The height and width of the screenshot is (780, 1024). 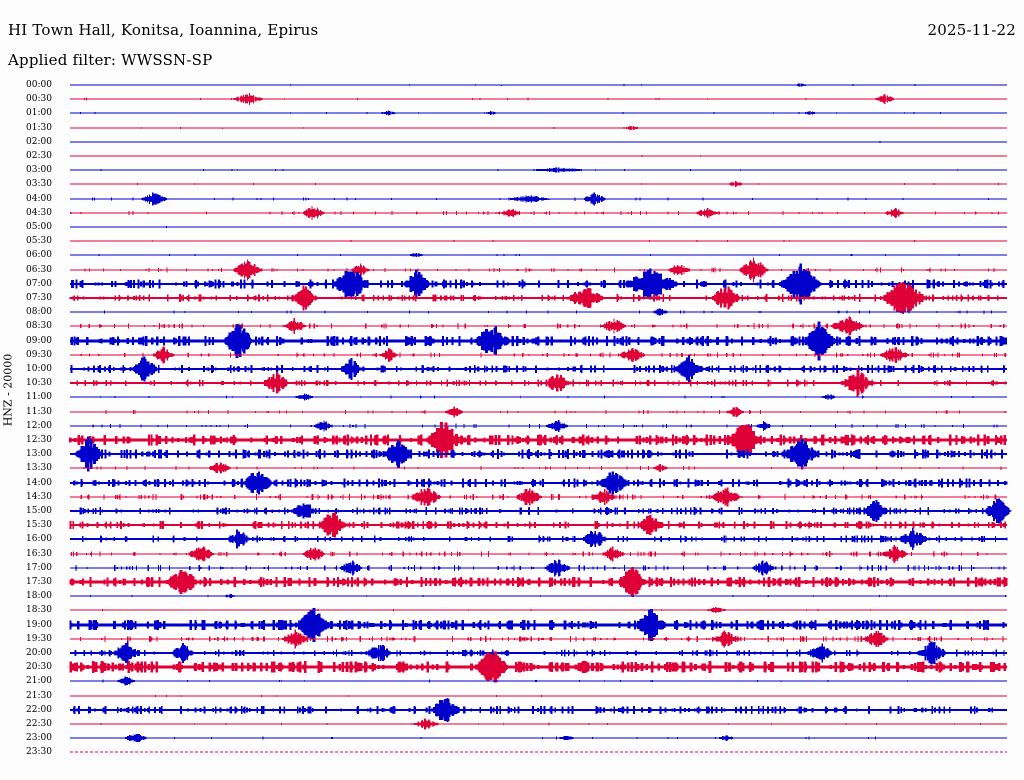 I want to click on helicorder-row: 13:00, so click(x=512, y=454).